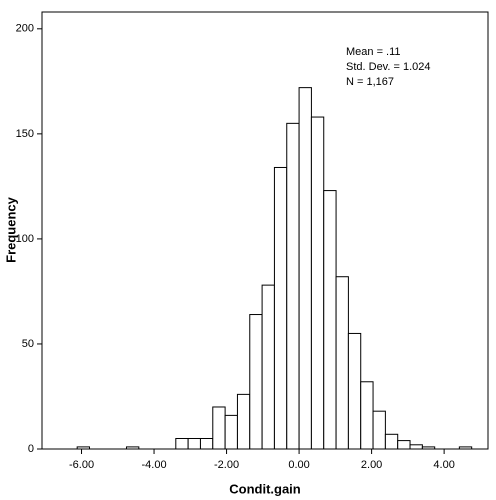 This screenshot has width=496, height=500. Describe the element at coordinates (154, 465) in the screenshot. I see `x-tick-label: -4.00` at that location.